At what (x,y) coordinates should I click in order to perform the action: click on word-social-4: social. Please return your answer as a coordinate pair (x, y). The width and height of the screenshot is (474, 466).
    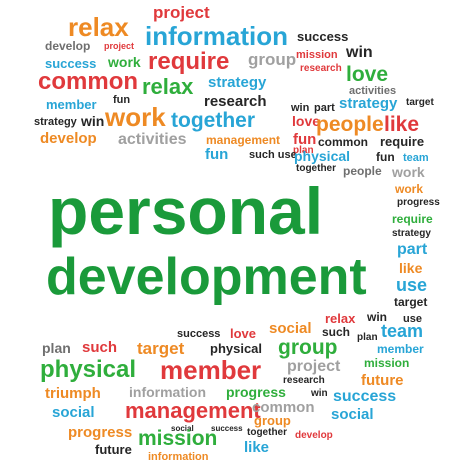
    Looking at the image, I should click on (182, 428).